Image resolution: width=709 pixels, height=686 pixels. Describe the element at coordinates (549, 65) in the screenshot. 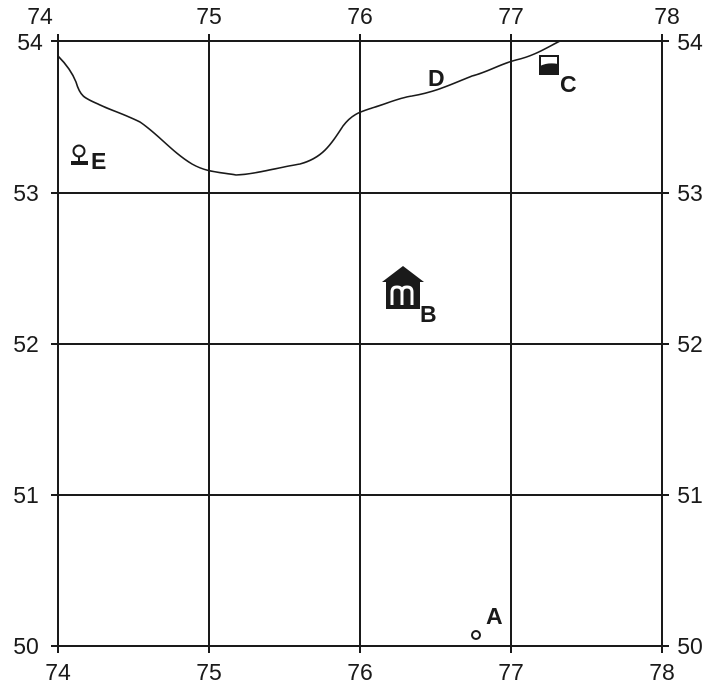

I see `half-filled-square-icon` at that location.